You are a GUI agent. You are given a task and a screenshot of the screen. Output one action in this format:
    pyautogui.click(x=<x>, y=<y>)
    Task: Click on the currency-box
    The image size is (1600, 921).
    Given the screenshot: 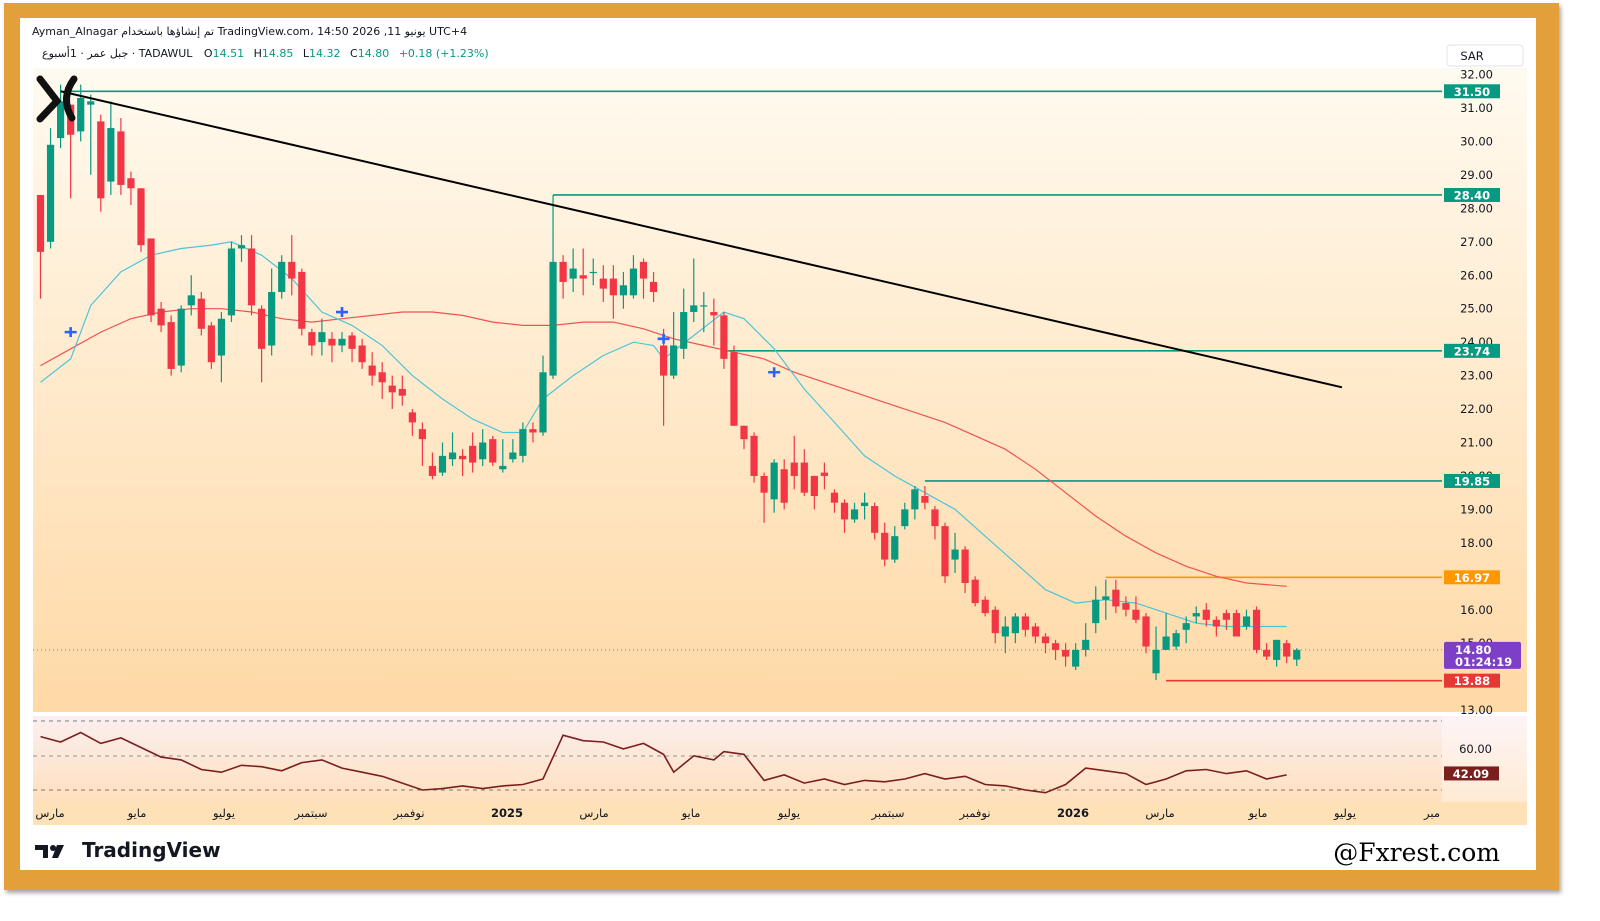 What is the action you would take?
    pyautogui.click(x=1485, y=55)
    